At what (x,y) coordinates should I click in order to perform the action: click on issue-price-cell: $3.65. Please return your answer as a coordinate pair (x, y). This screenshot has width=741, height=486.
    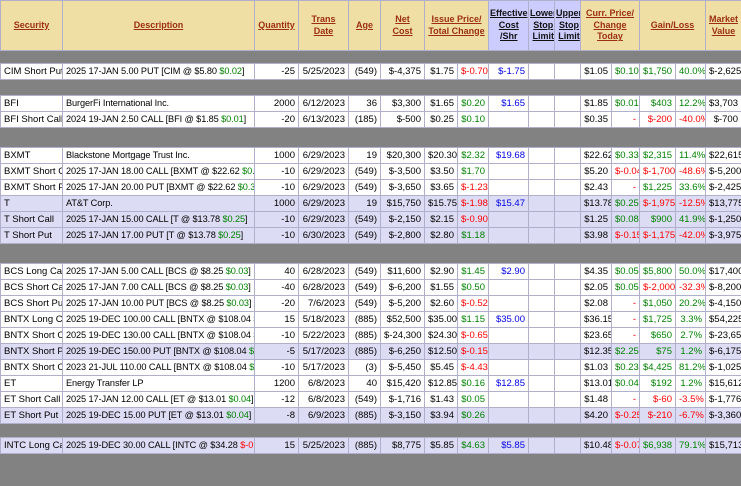
    Looking at the image, I should click on (441, 187).